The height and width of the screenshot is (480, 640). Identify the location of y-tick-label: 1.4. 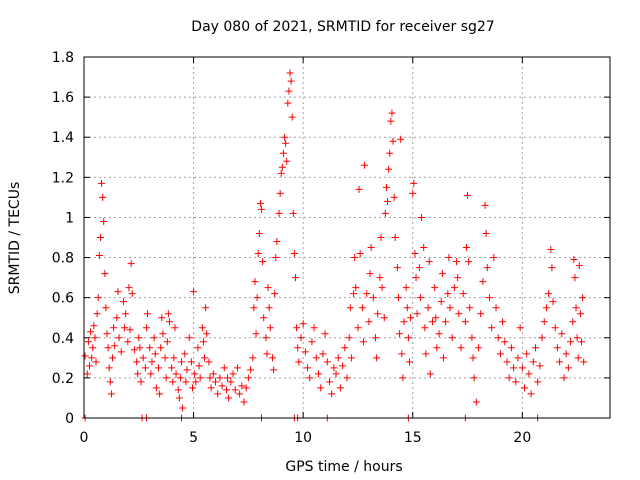
(63, 138).